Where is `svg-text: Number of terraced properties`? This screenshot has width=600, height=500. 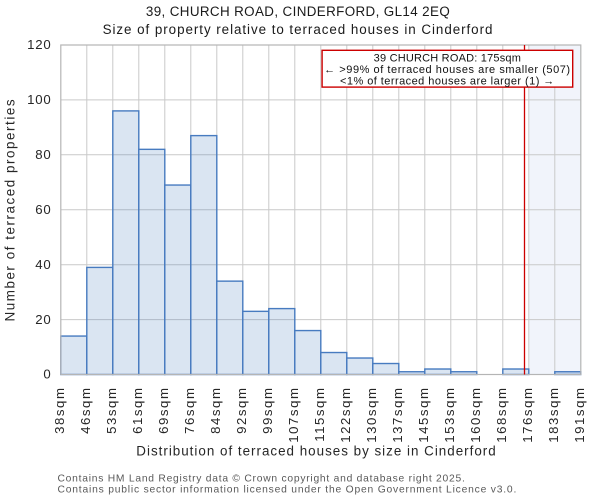 svg-text: Number of terraced properties is located at coordinates (10, 210).